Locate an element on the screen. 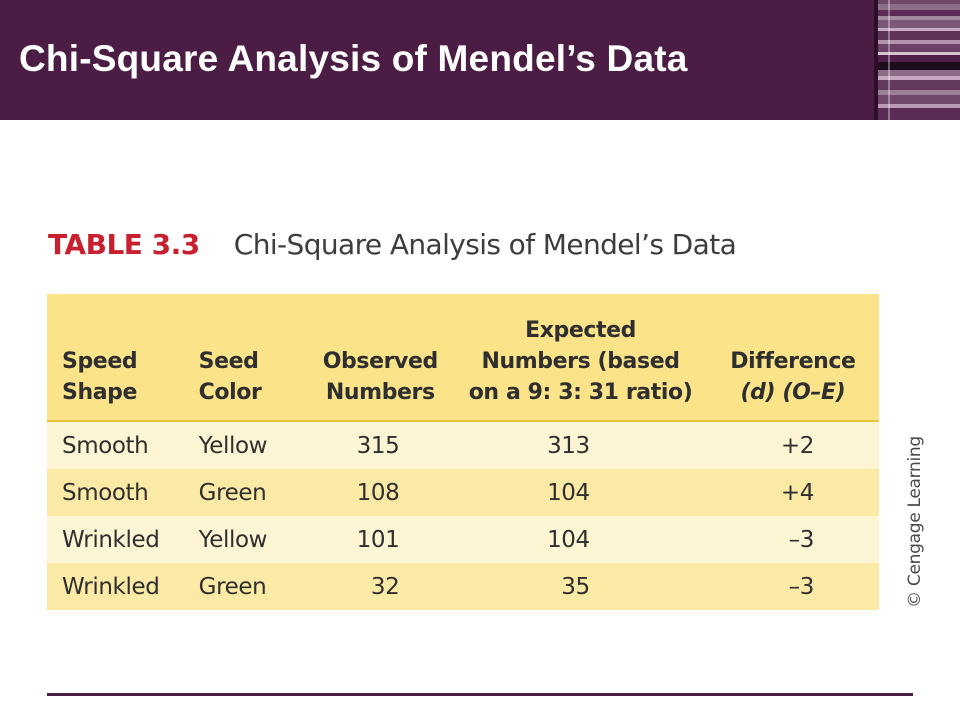 The width and height of the screenshot is (960, 720). header-difference: Difference (d) (O–E) is located at coordinates (792, 358).